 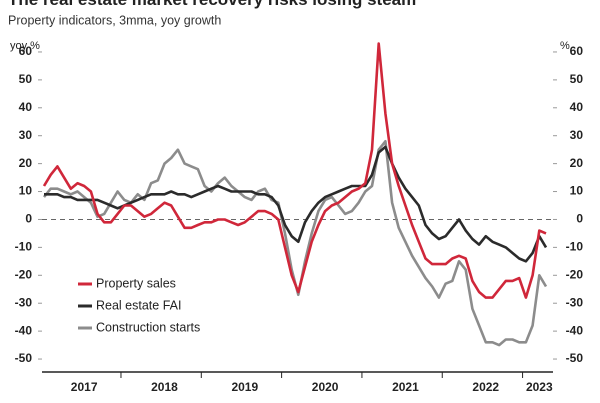 I want to click on x-tick-label: 2023, so click(x=539, y=387).